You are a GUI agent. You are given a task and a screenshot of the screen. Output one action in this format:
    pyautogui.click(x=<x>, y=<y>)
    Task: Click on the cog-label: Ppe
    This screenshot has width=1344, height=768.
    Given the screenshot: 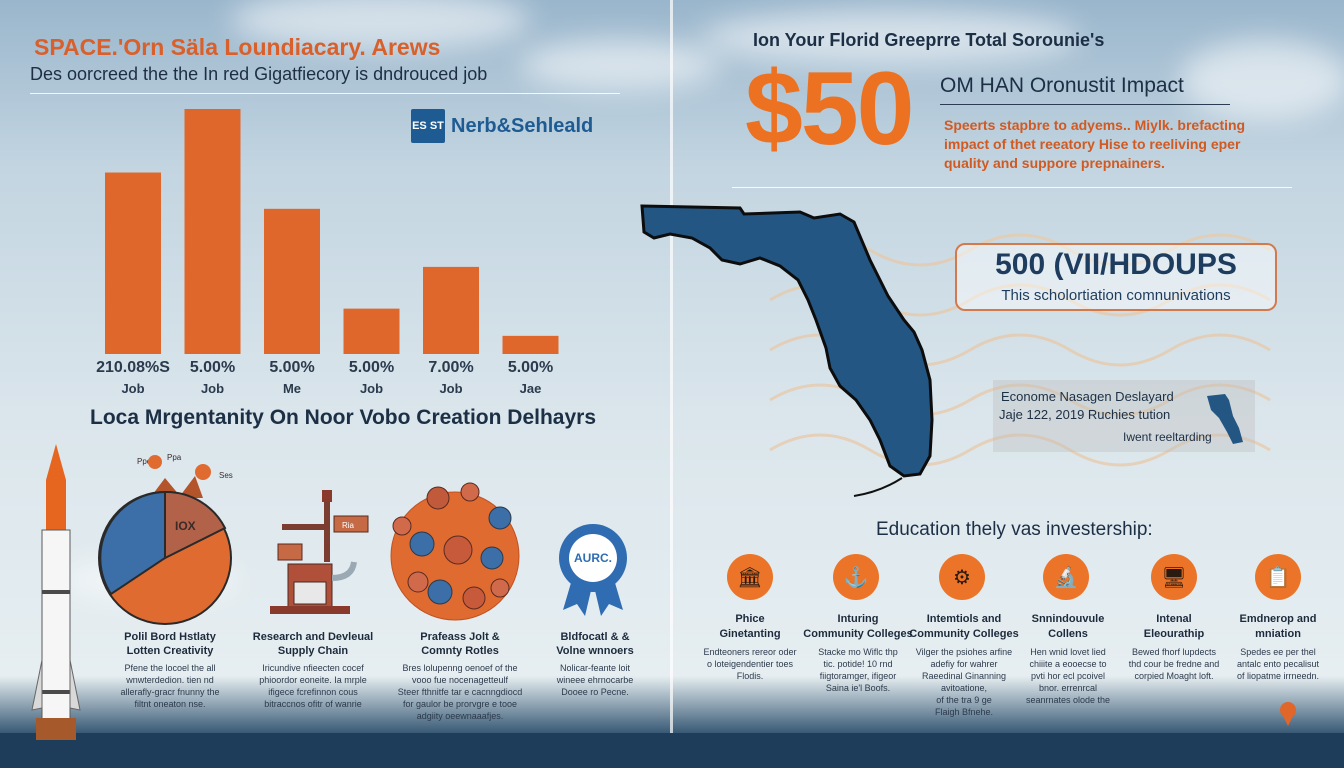 What is the action you would take?
    pyautogui.click(x=144, y=461)
    